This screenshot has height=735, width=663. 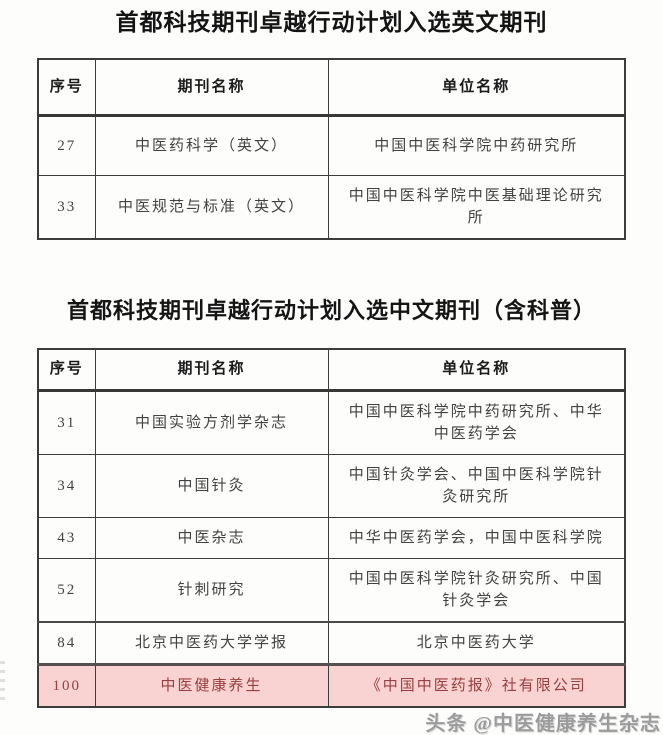 I want to click on table-row: 100 中医健康养生 《中国中医药报》社有限公司, so click(x=331, y=686).